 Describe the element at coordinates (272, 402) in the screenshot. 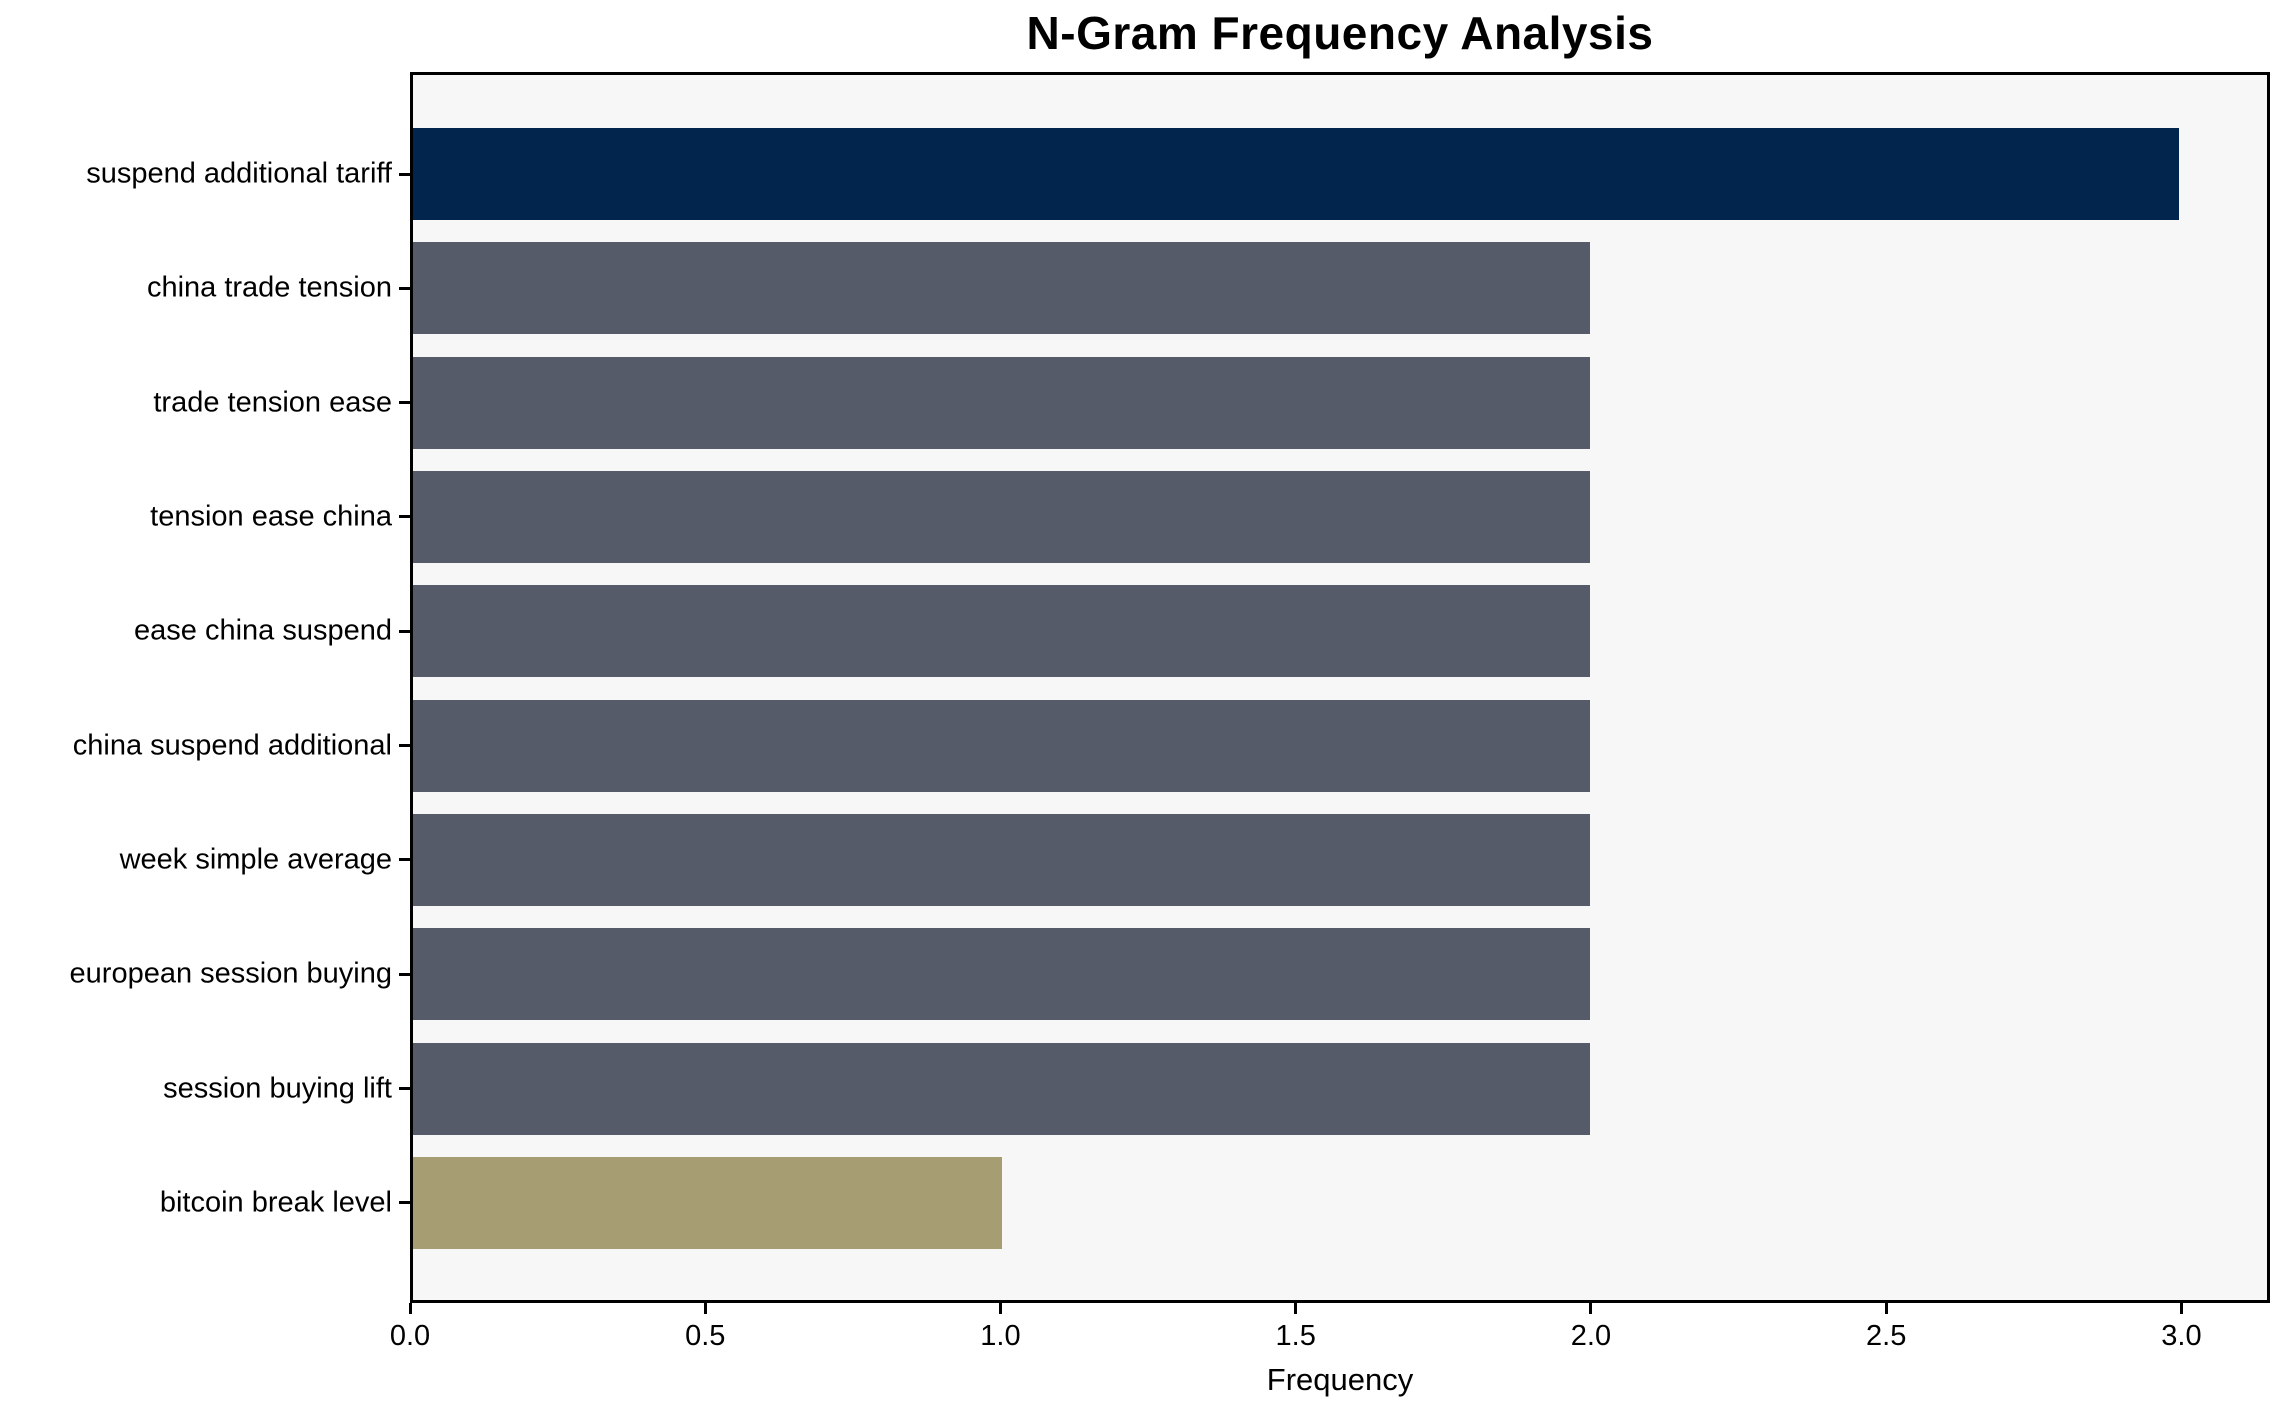

I see `y-tick-label: trade tension ease` at that location.